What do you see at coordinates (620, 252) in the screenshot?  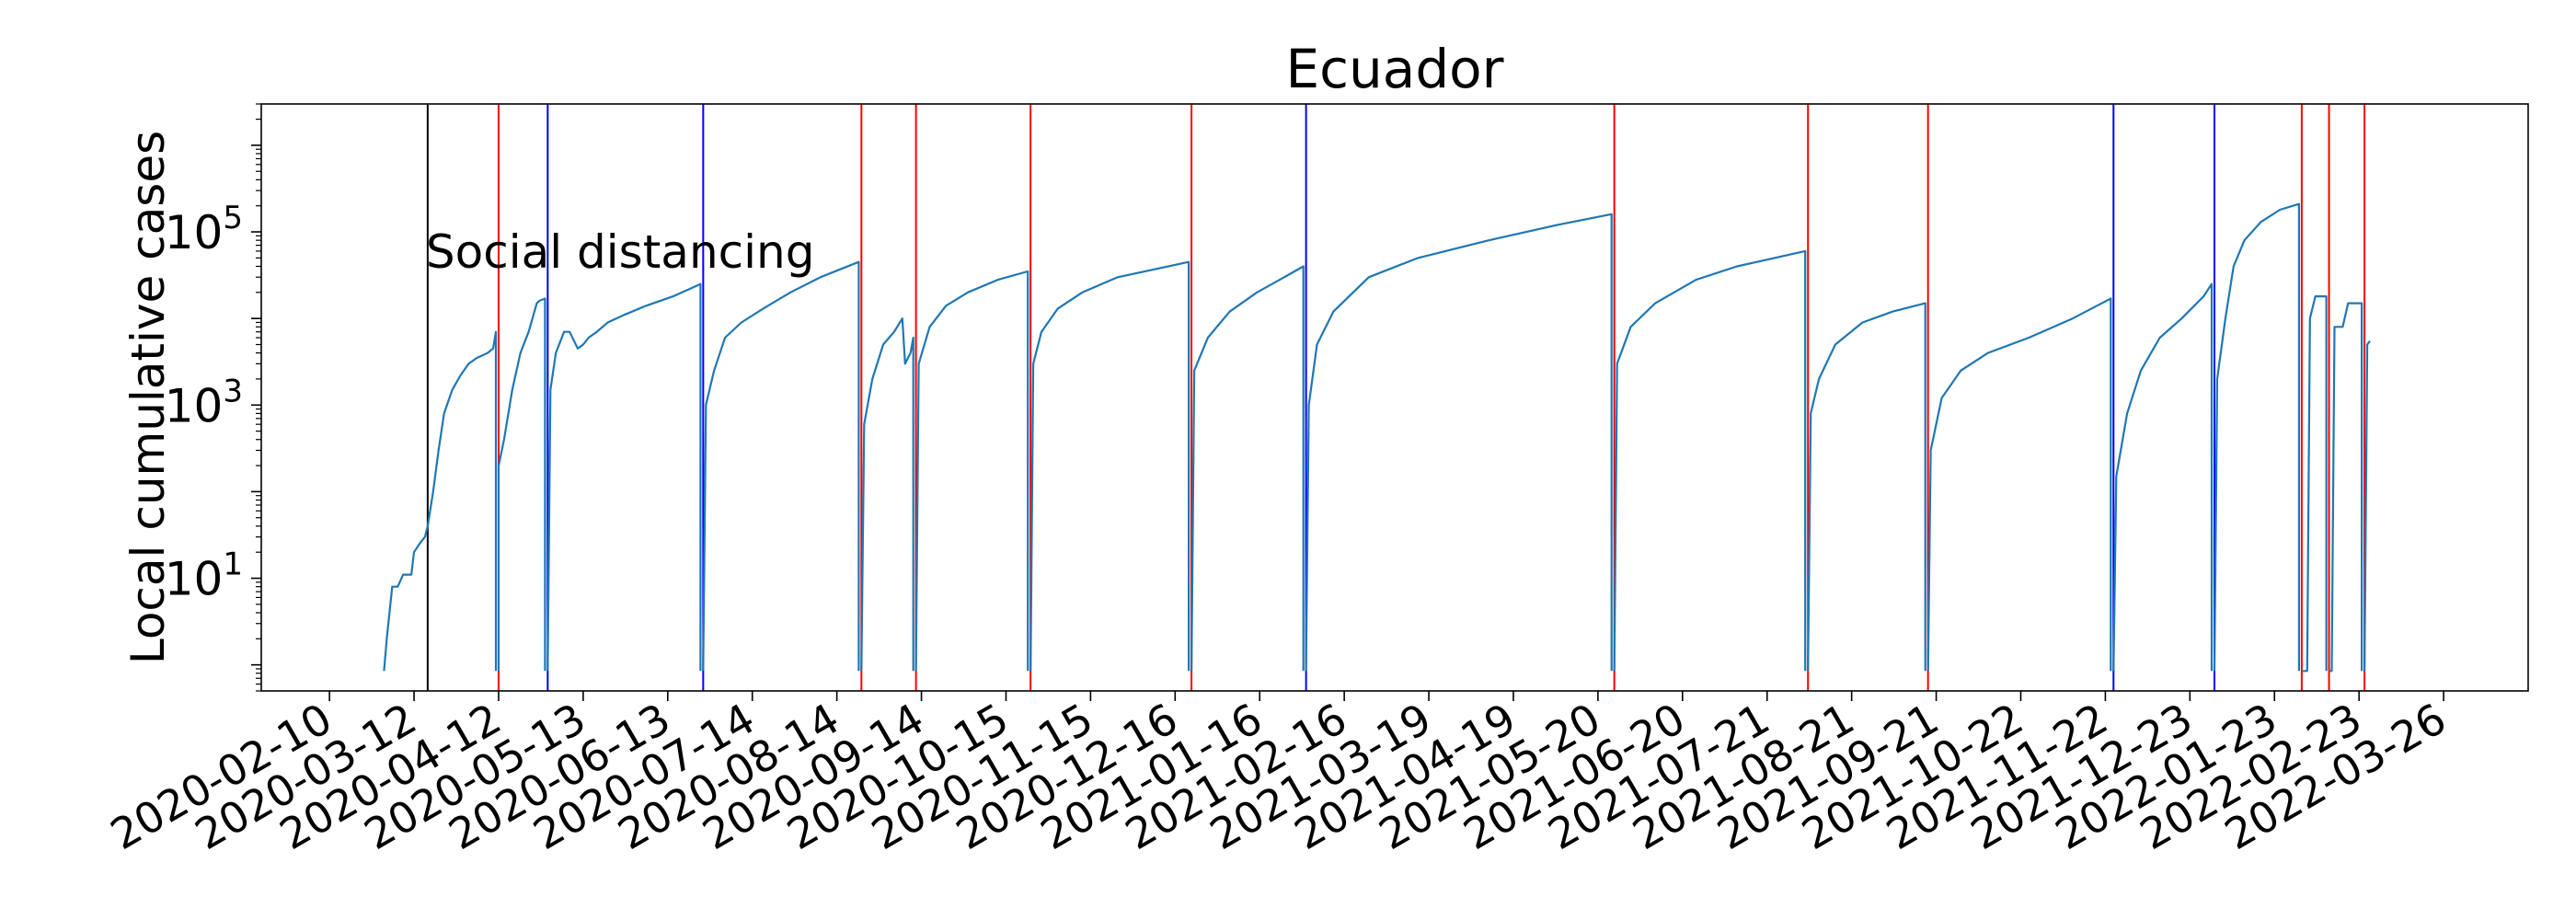 I see `annotation-social-distancing: Social distancing` at bounding box center [620, 252].